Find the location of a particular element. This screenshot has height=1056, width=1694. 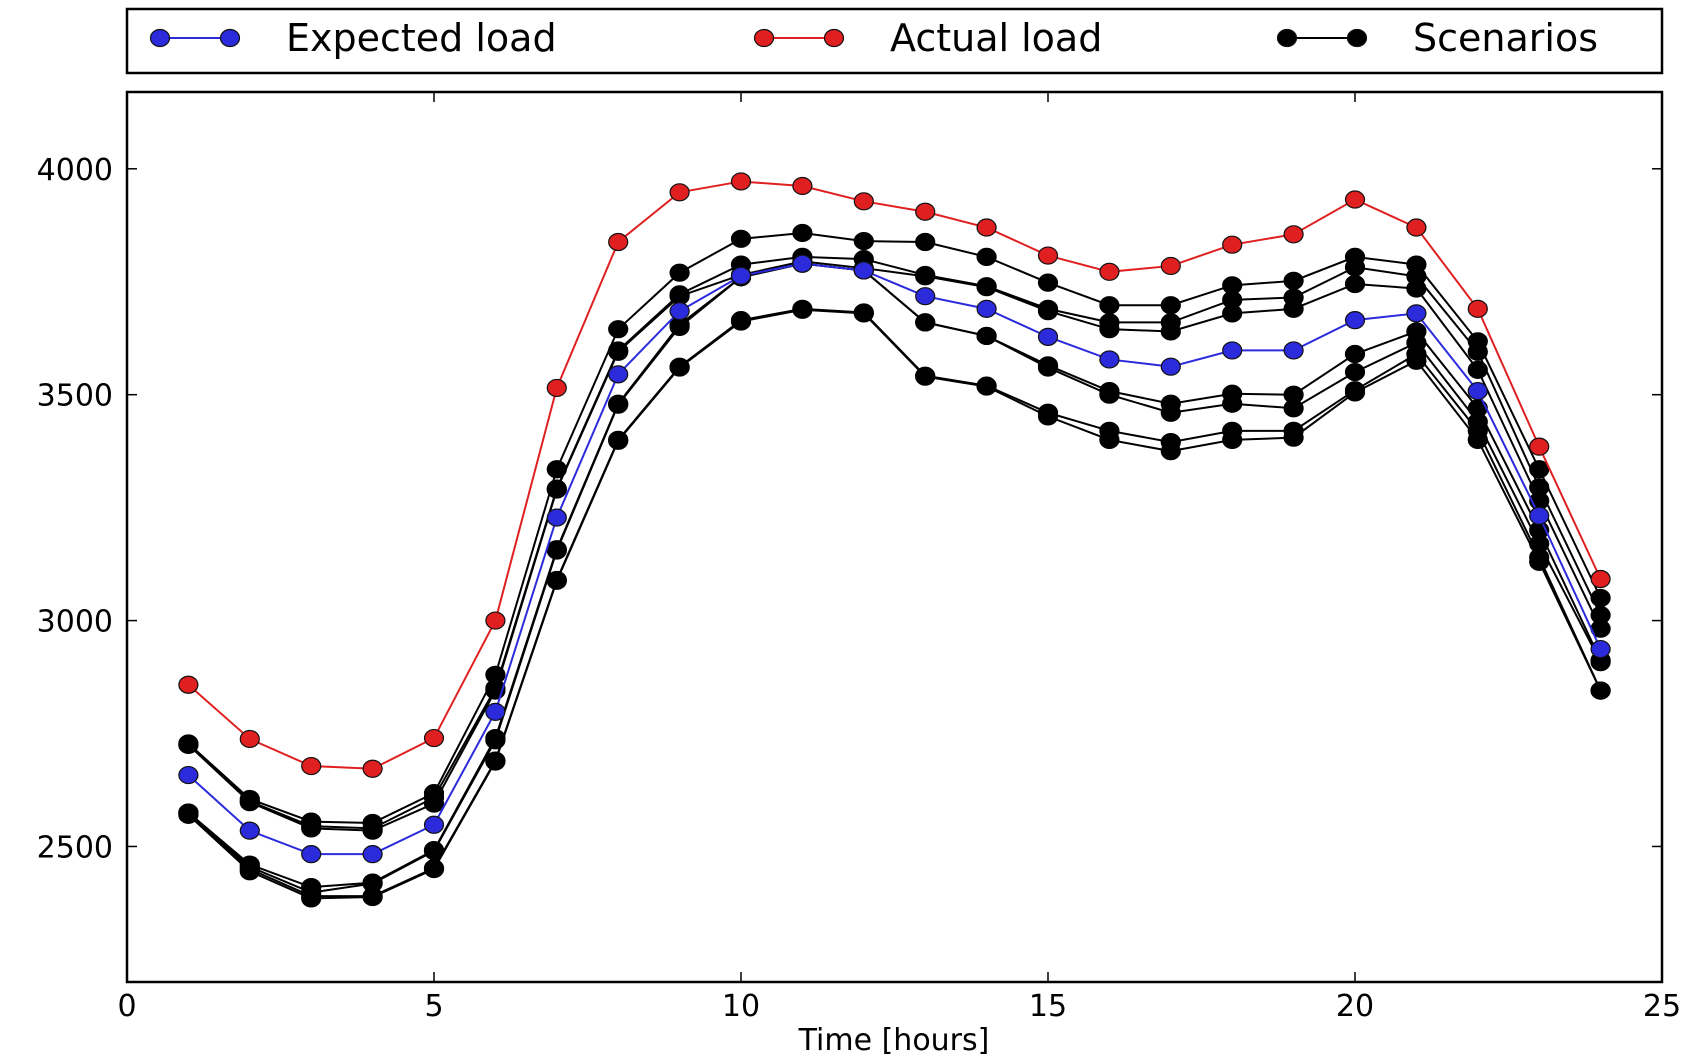

legend: Expected load Actual load Scenarios is located at coordinates (894, 41).